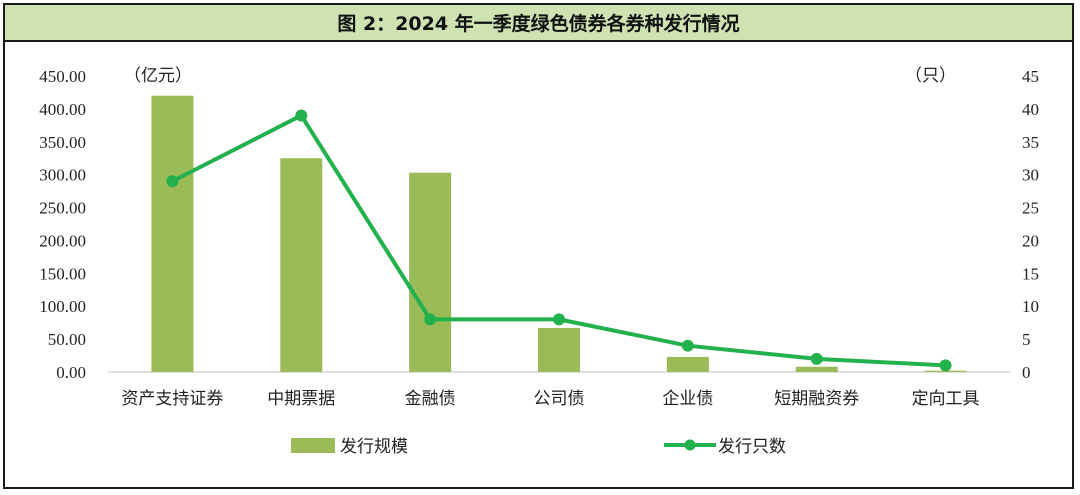  What do you see at coordinates (1030, 142) in the screenshot?
I see `y-right-tick-label: 35` at bounding box center [1030, 142].